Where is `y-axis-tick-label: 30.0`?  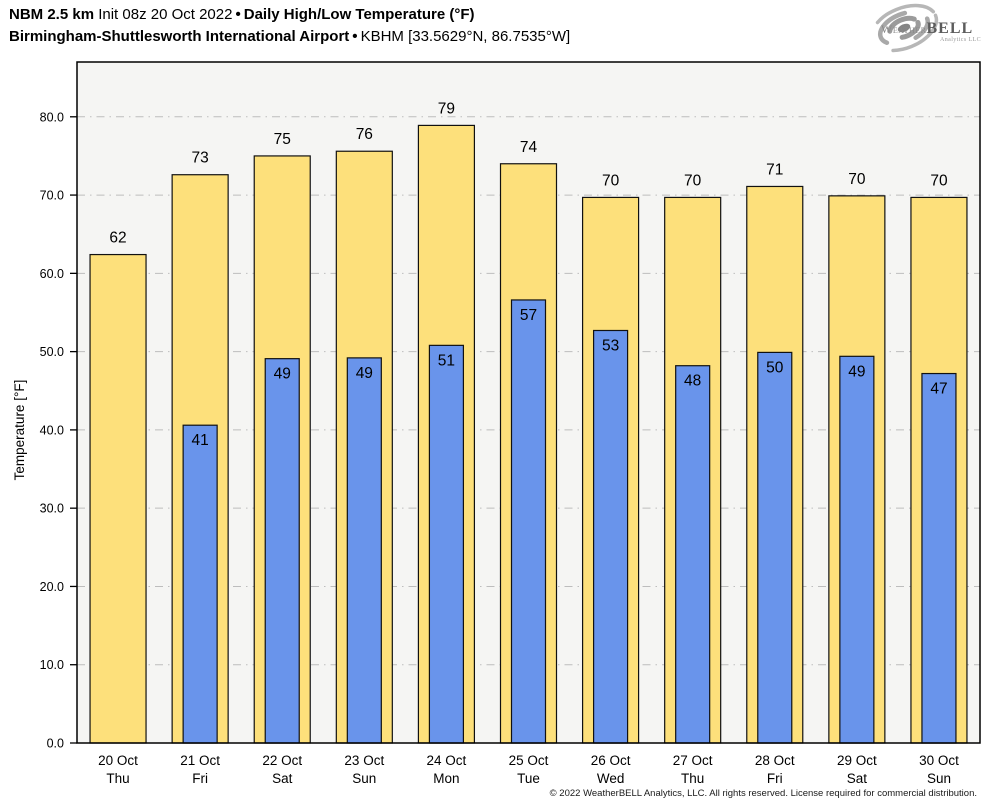
y-axis-tick-label: 30.0 is located at coordinates (52, 509).